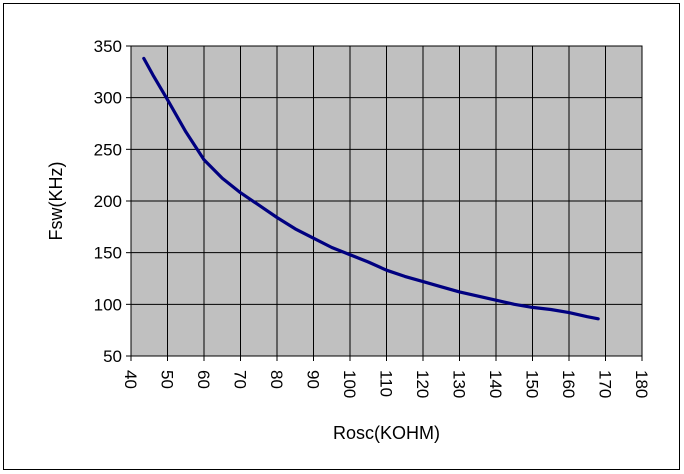  I want to click on x-tick-label: 150, so click(532, 384).